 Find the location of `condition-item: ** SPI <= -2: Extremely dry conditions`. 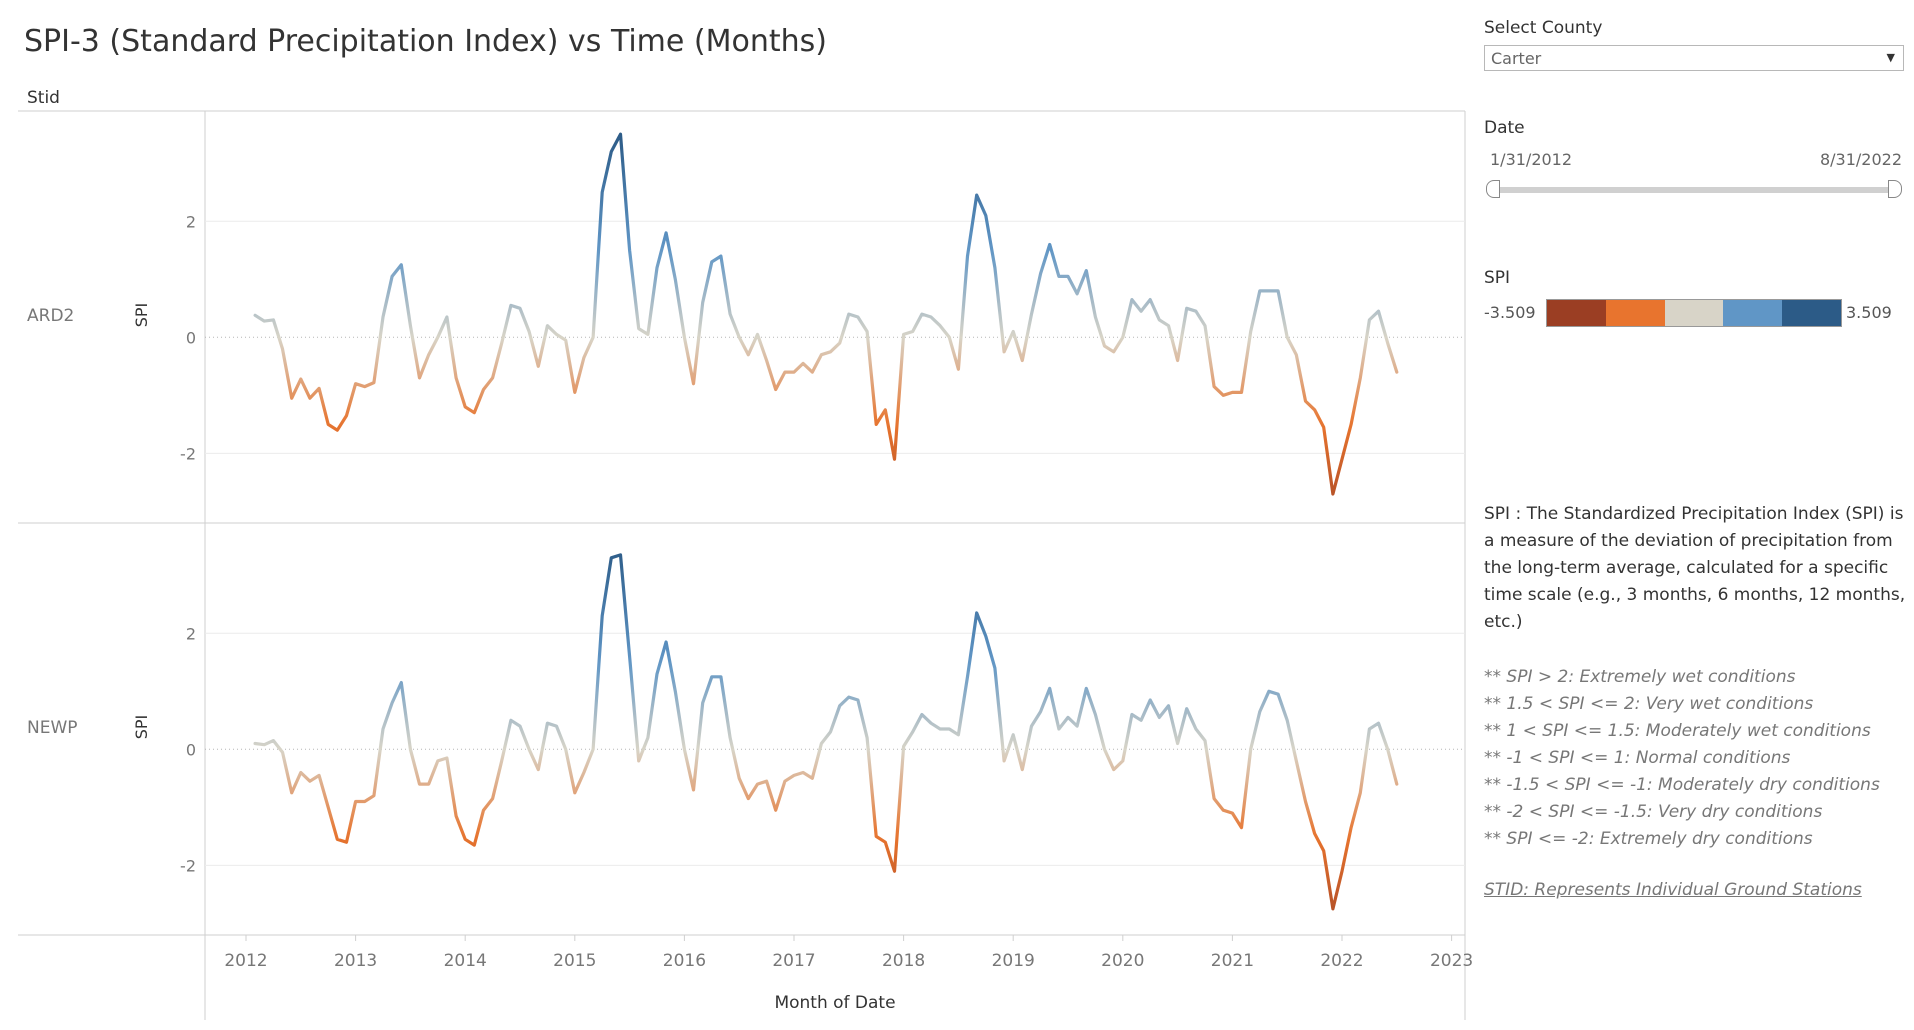

condition-item: ** SPI <= -2: Extremely dry conditions is located at coordinates (1648, 839).